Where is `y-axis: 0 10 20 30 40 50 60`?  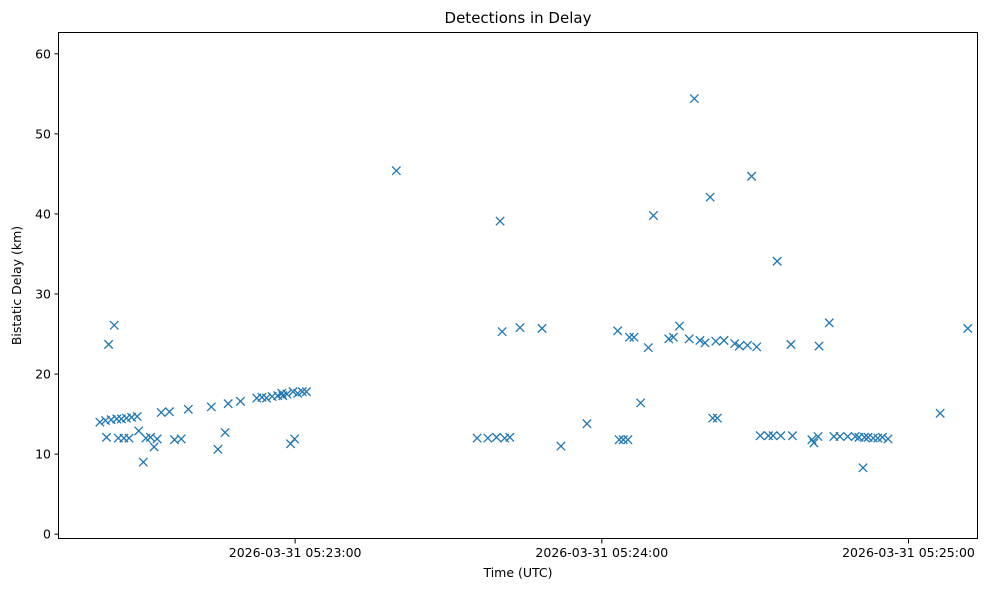 y-axis: 0 10 20 30 40 50 60 is located at coordinates (47, 294).